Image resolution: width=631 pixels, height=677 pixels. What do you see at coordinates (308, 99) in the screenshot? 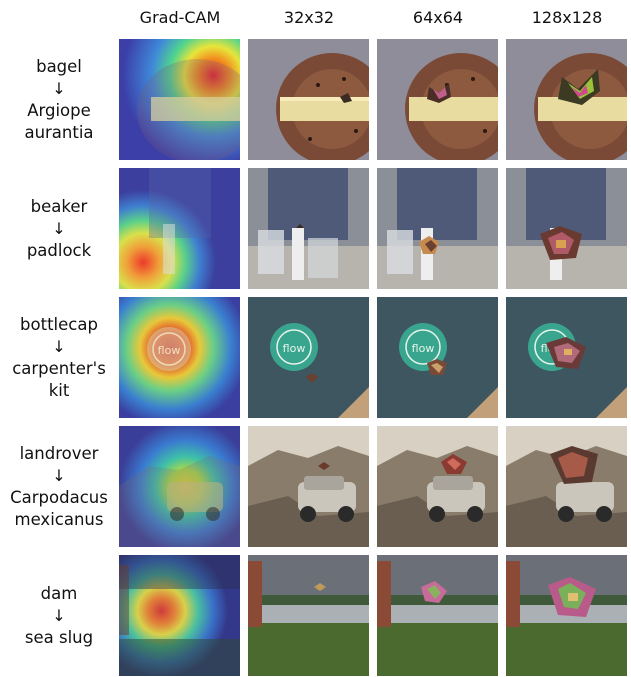
I see `patch-32-bagel-image` at bounding box center [308, 99].